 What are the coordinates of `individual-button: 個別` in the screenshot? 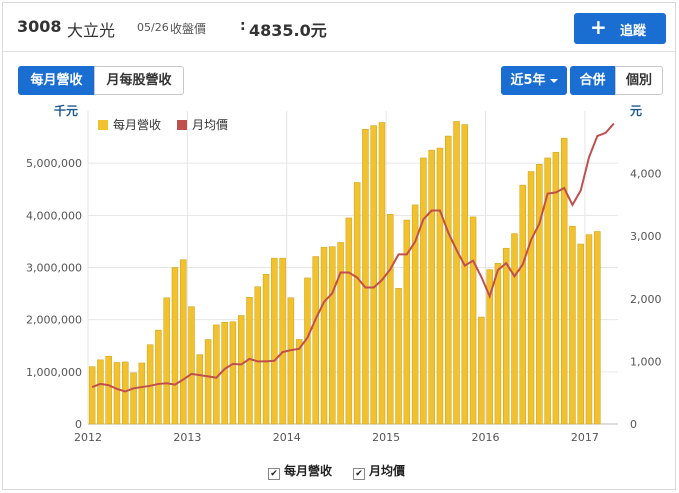 It's located at (639, 80).